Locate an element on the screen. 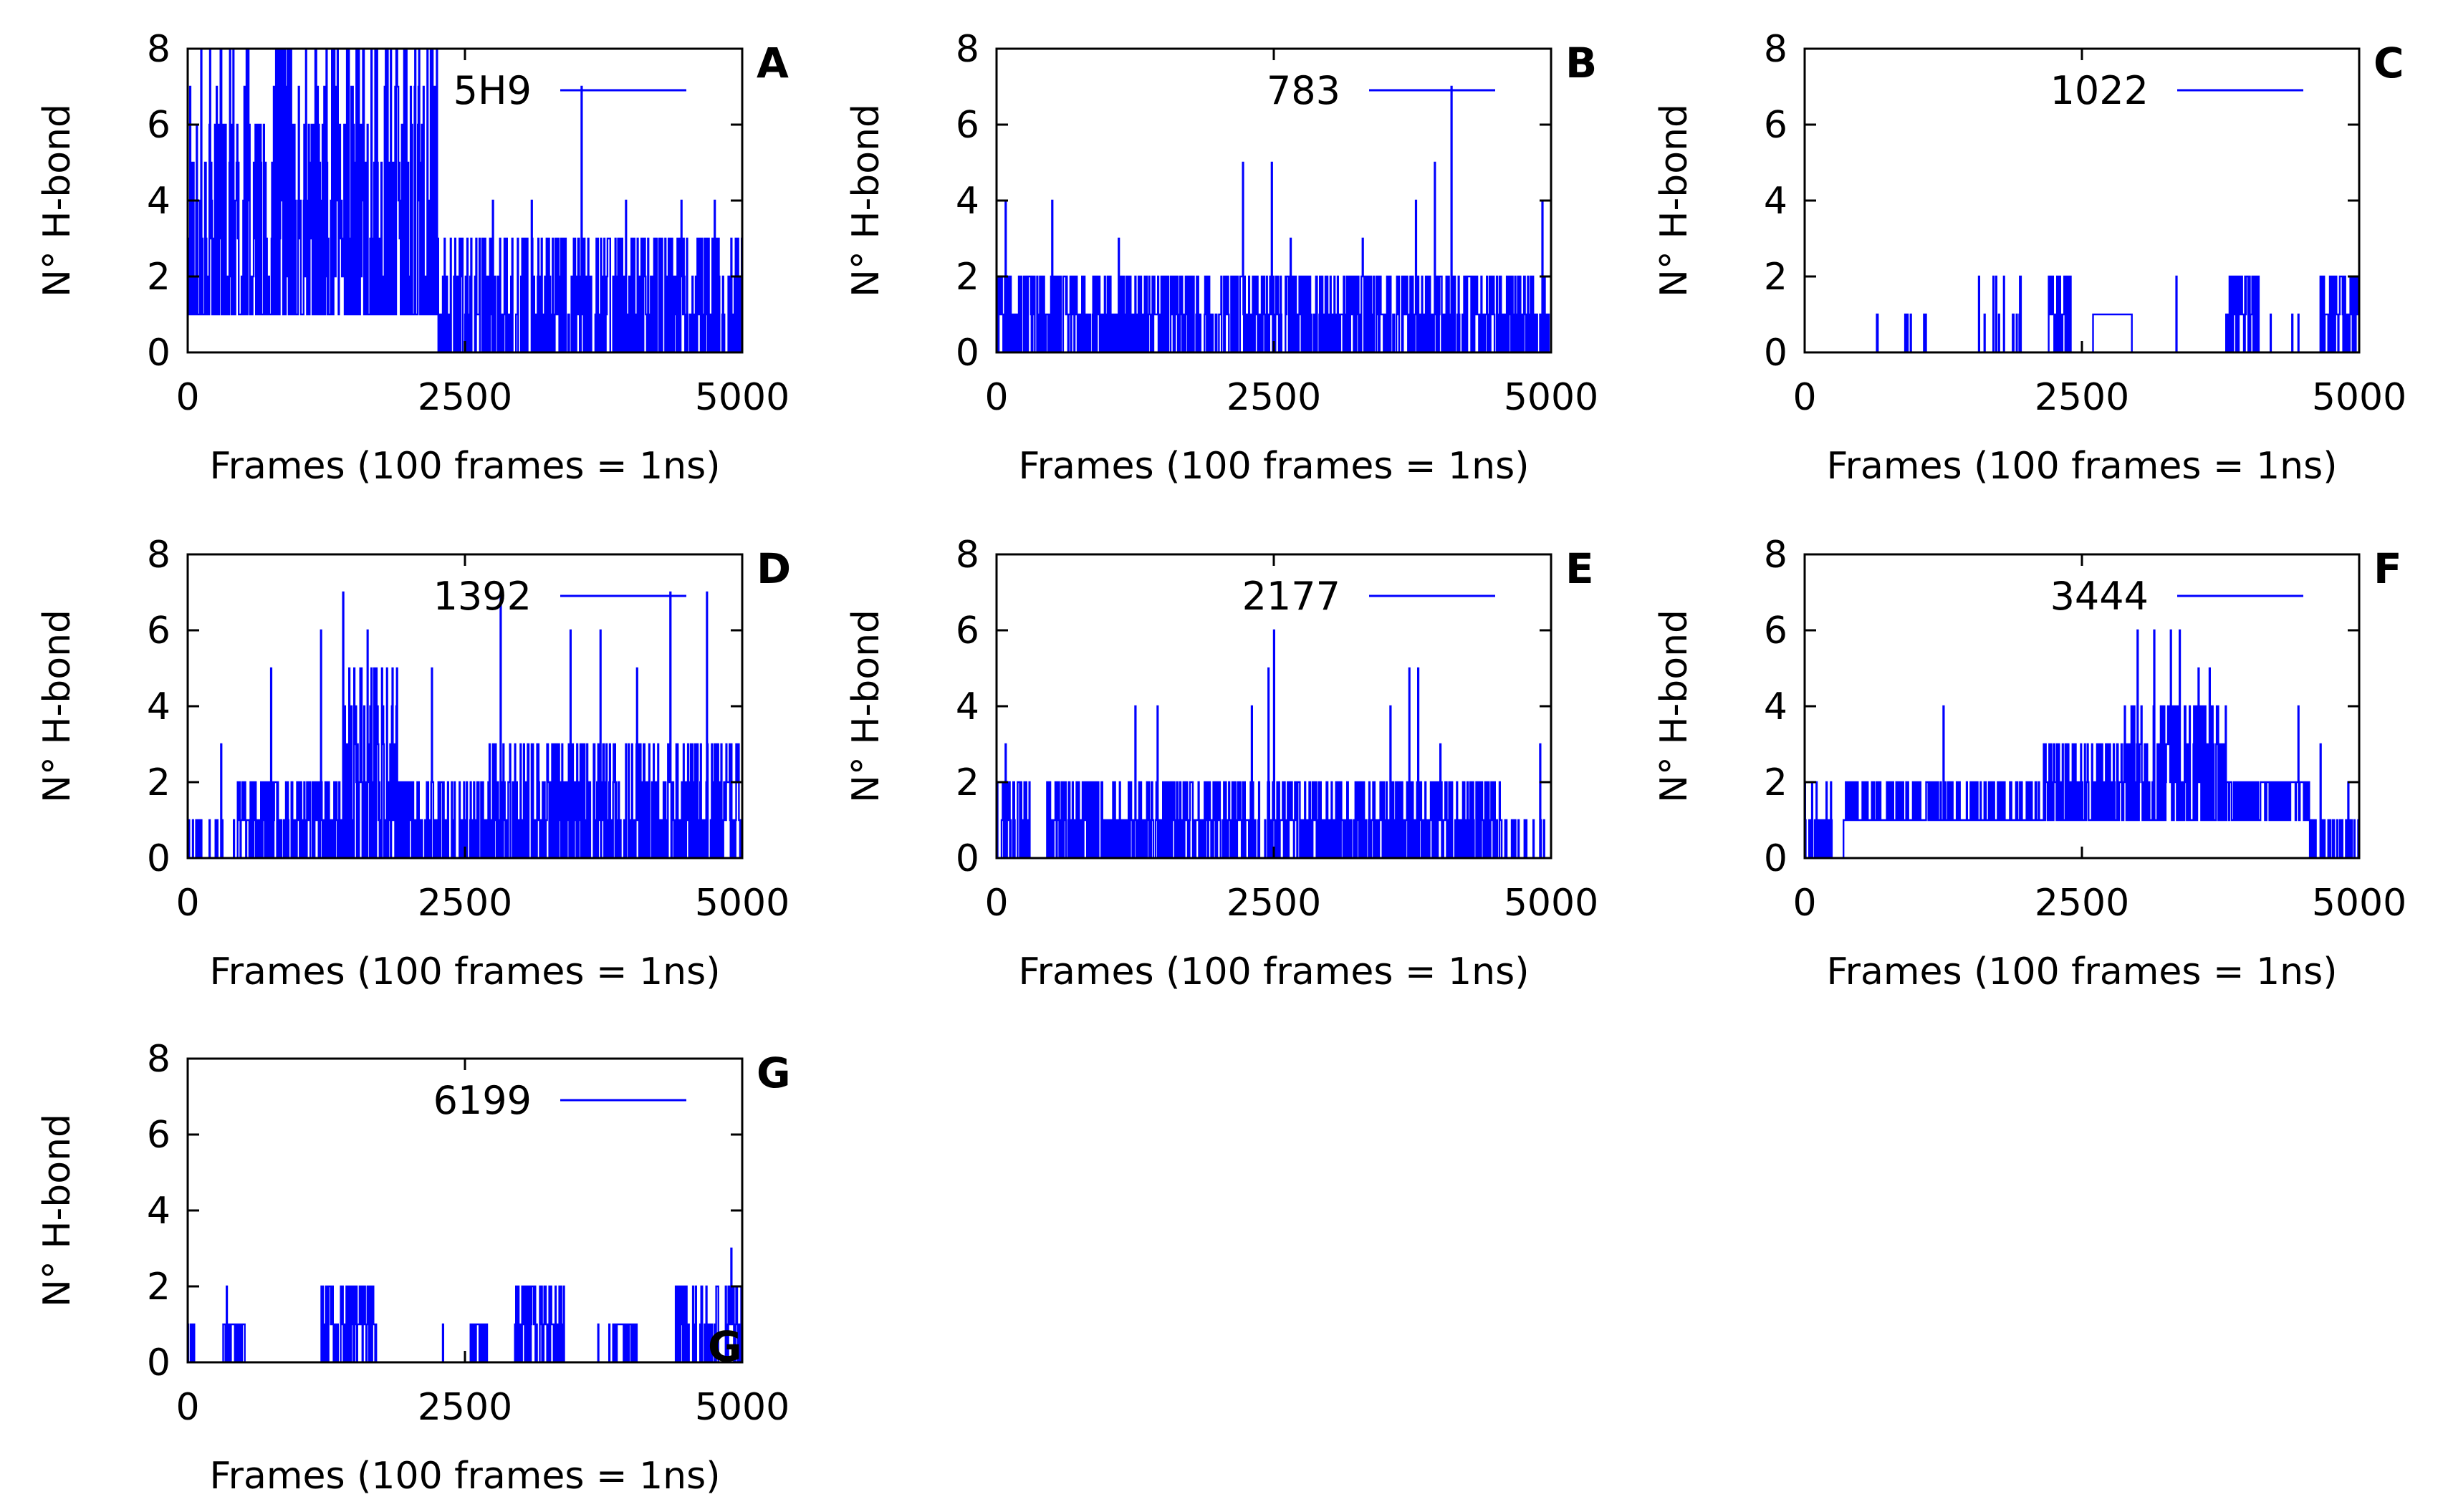 The height and width of the screenshot is (1512, 2443). panel-letter: F is located at coordinates (2388, 568).